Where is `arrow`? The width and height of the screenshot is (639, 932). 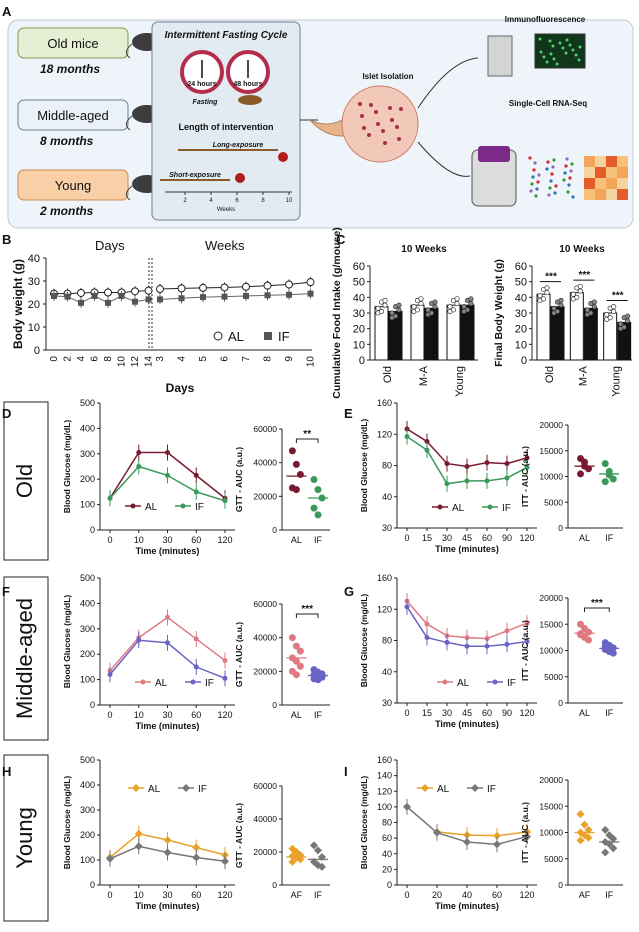
arrow is located at coordinates (448, 83).